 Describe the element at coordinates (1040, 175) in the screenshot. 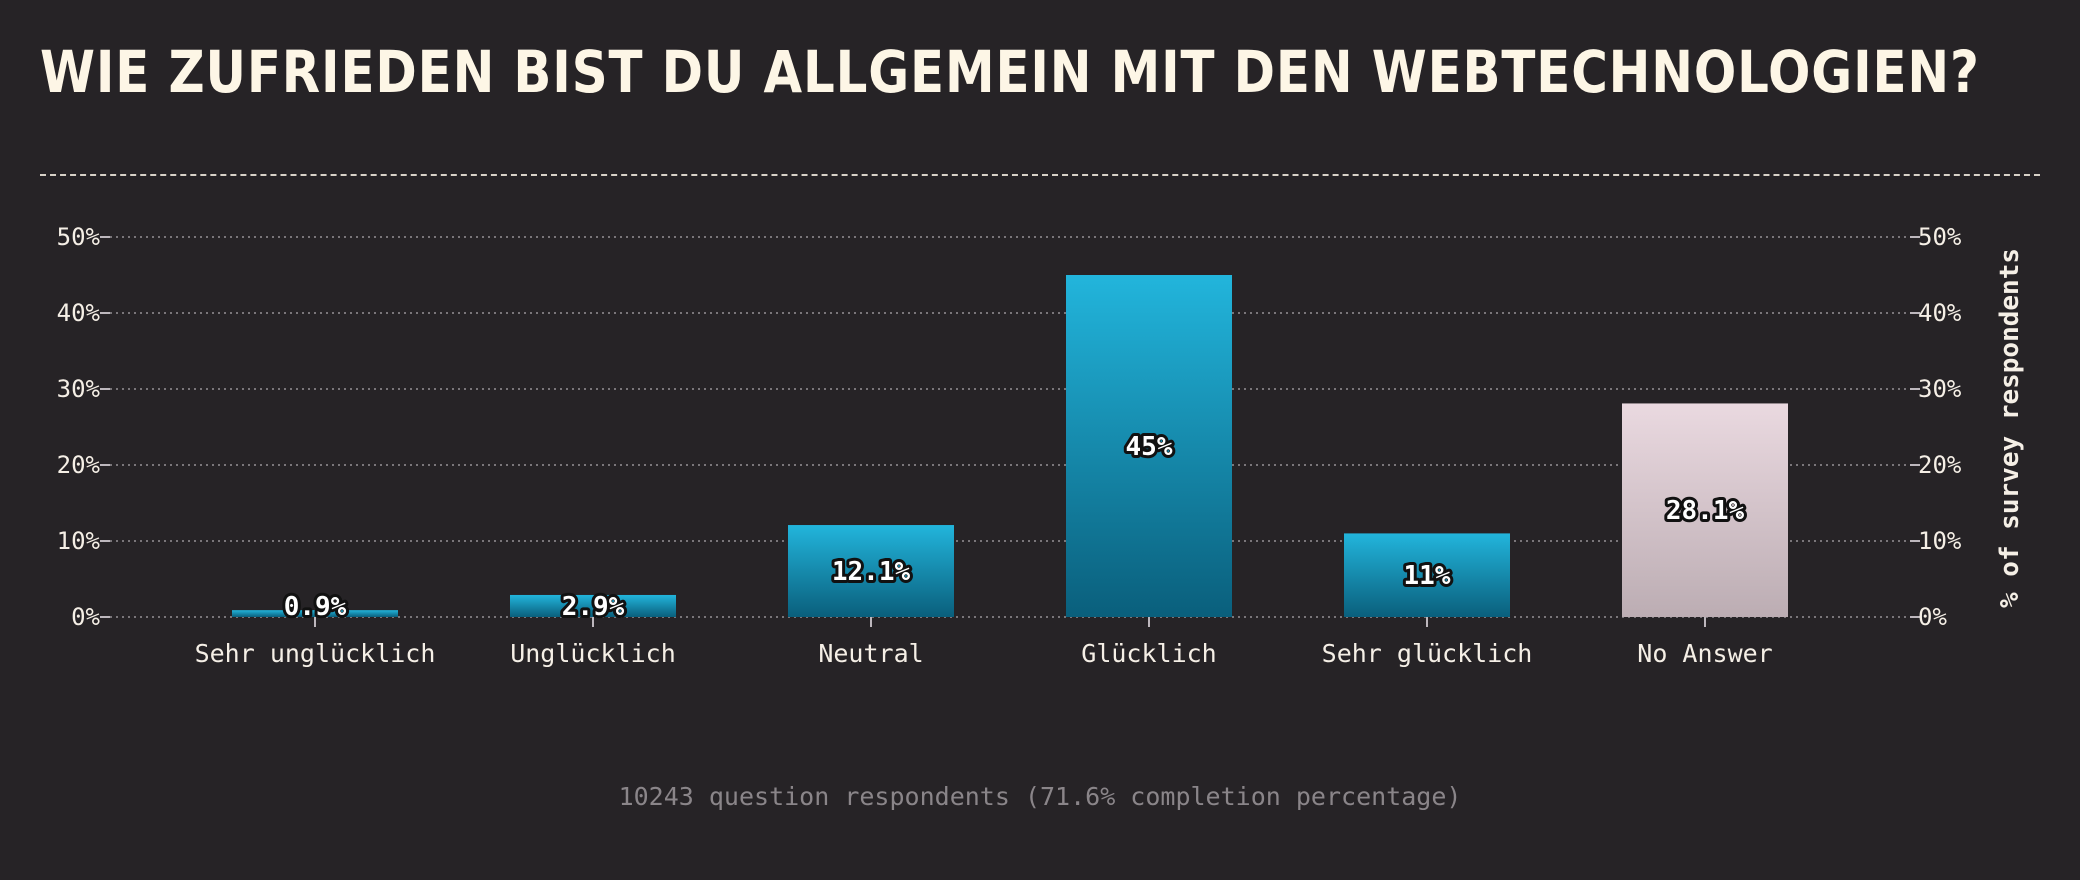

I see `title-divider` at that location.